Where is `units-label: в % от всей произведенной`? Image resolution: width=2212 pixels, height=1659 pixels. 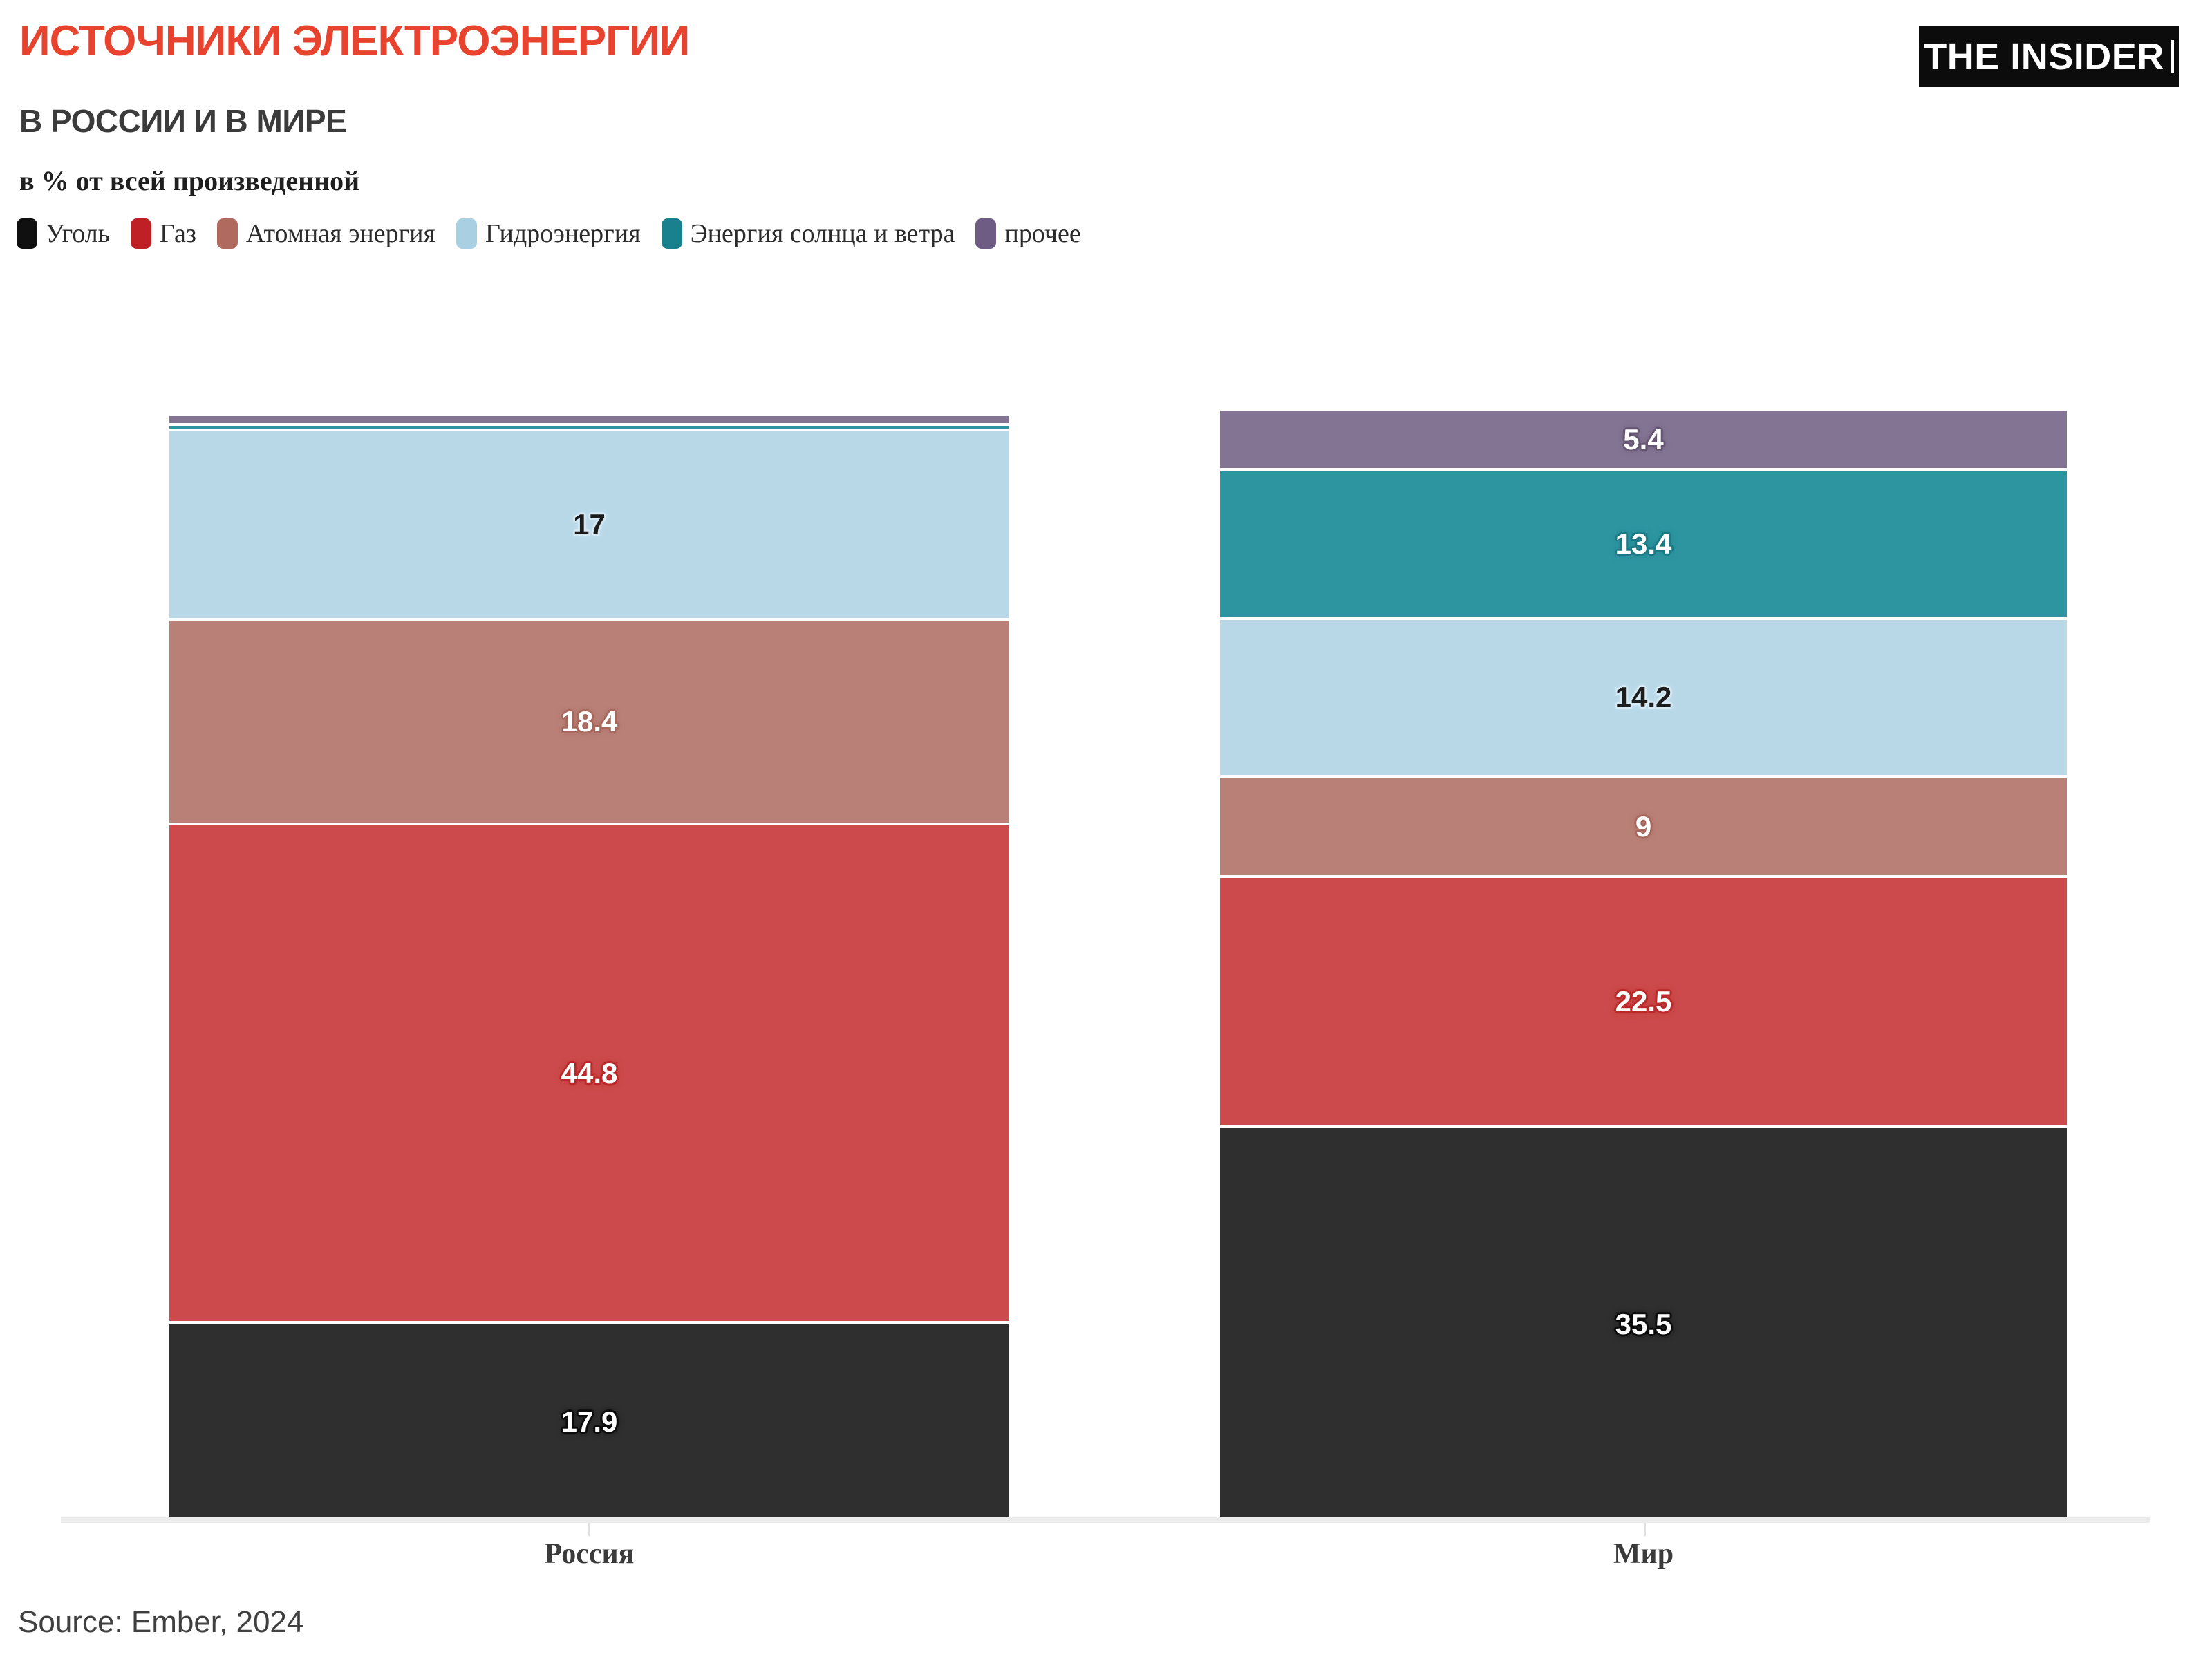
units-label: в % от всей произведенной is located at coordinates (190, 180).